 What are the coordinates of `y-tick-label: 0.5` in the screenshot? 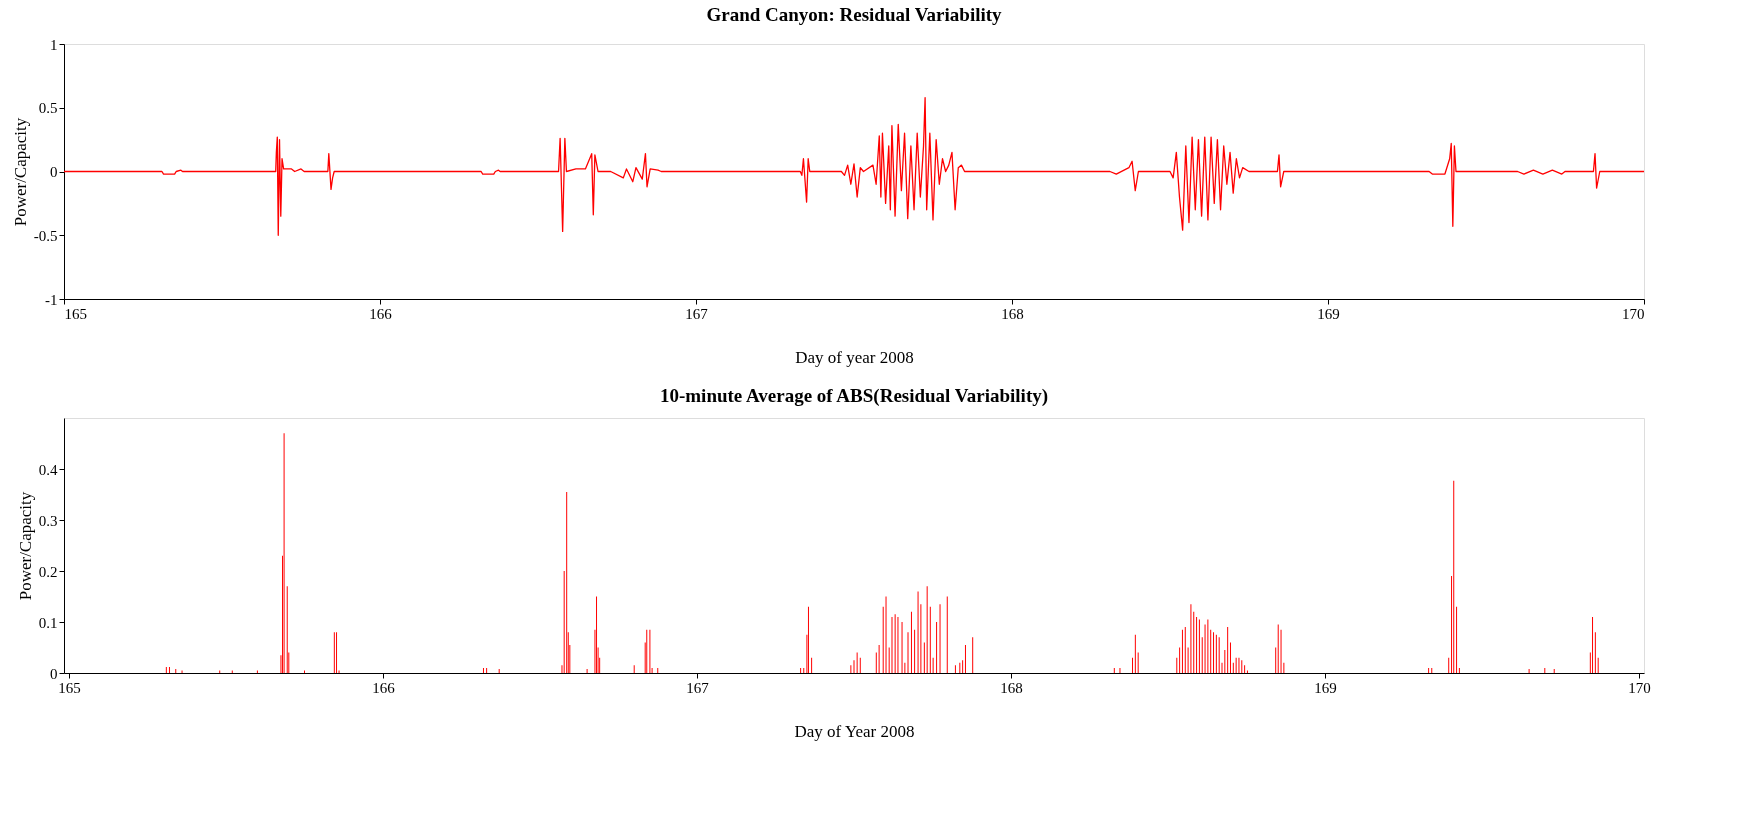 It's located at (48, 108).